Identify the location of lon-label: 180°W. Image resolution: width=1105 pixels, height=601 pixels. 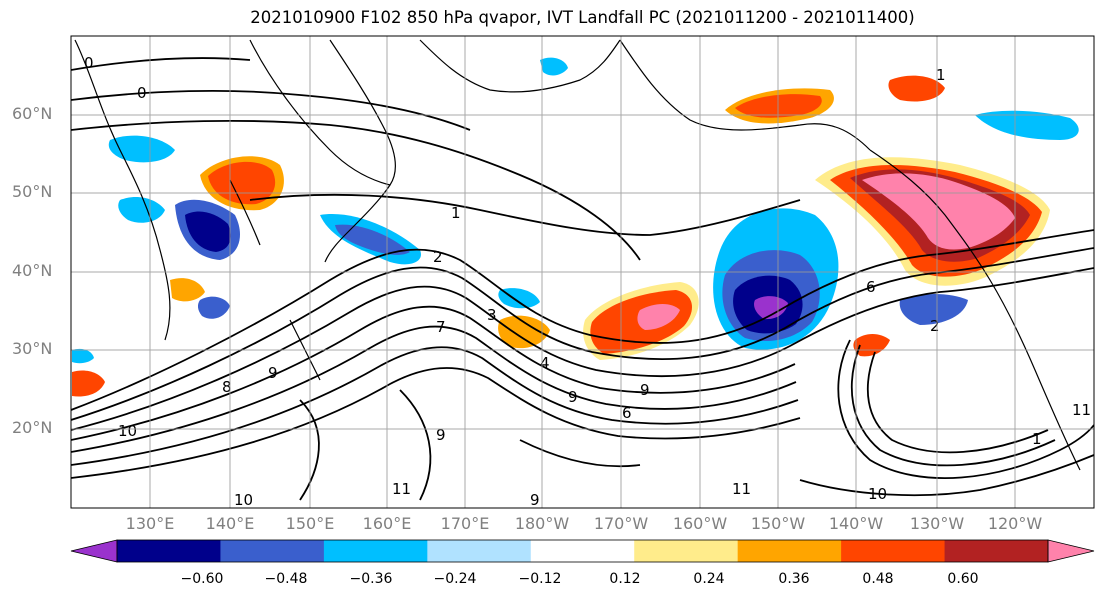
(542, 523).